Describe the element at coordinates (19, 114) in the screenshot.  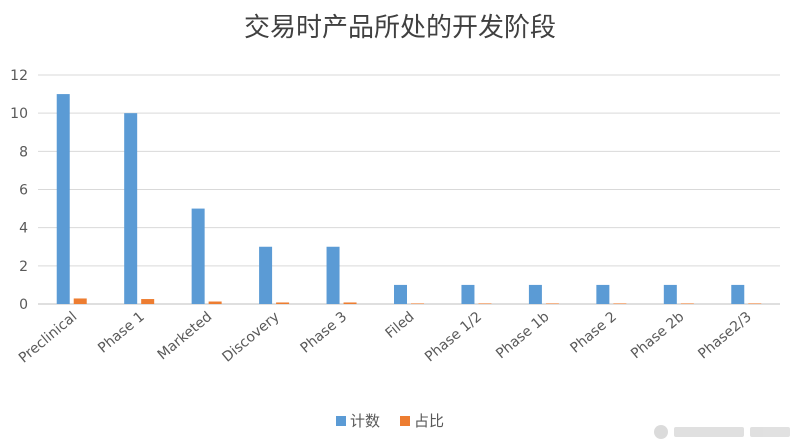
I see `y-tick-label: 10` at that location.